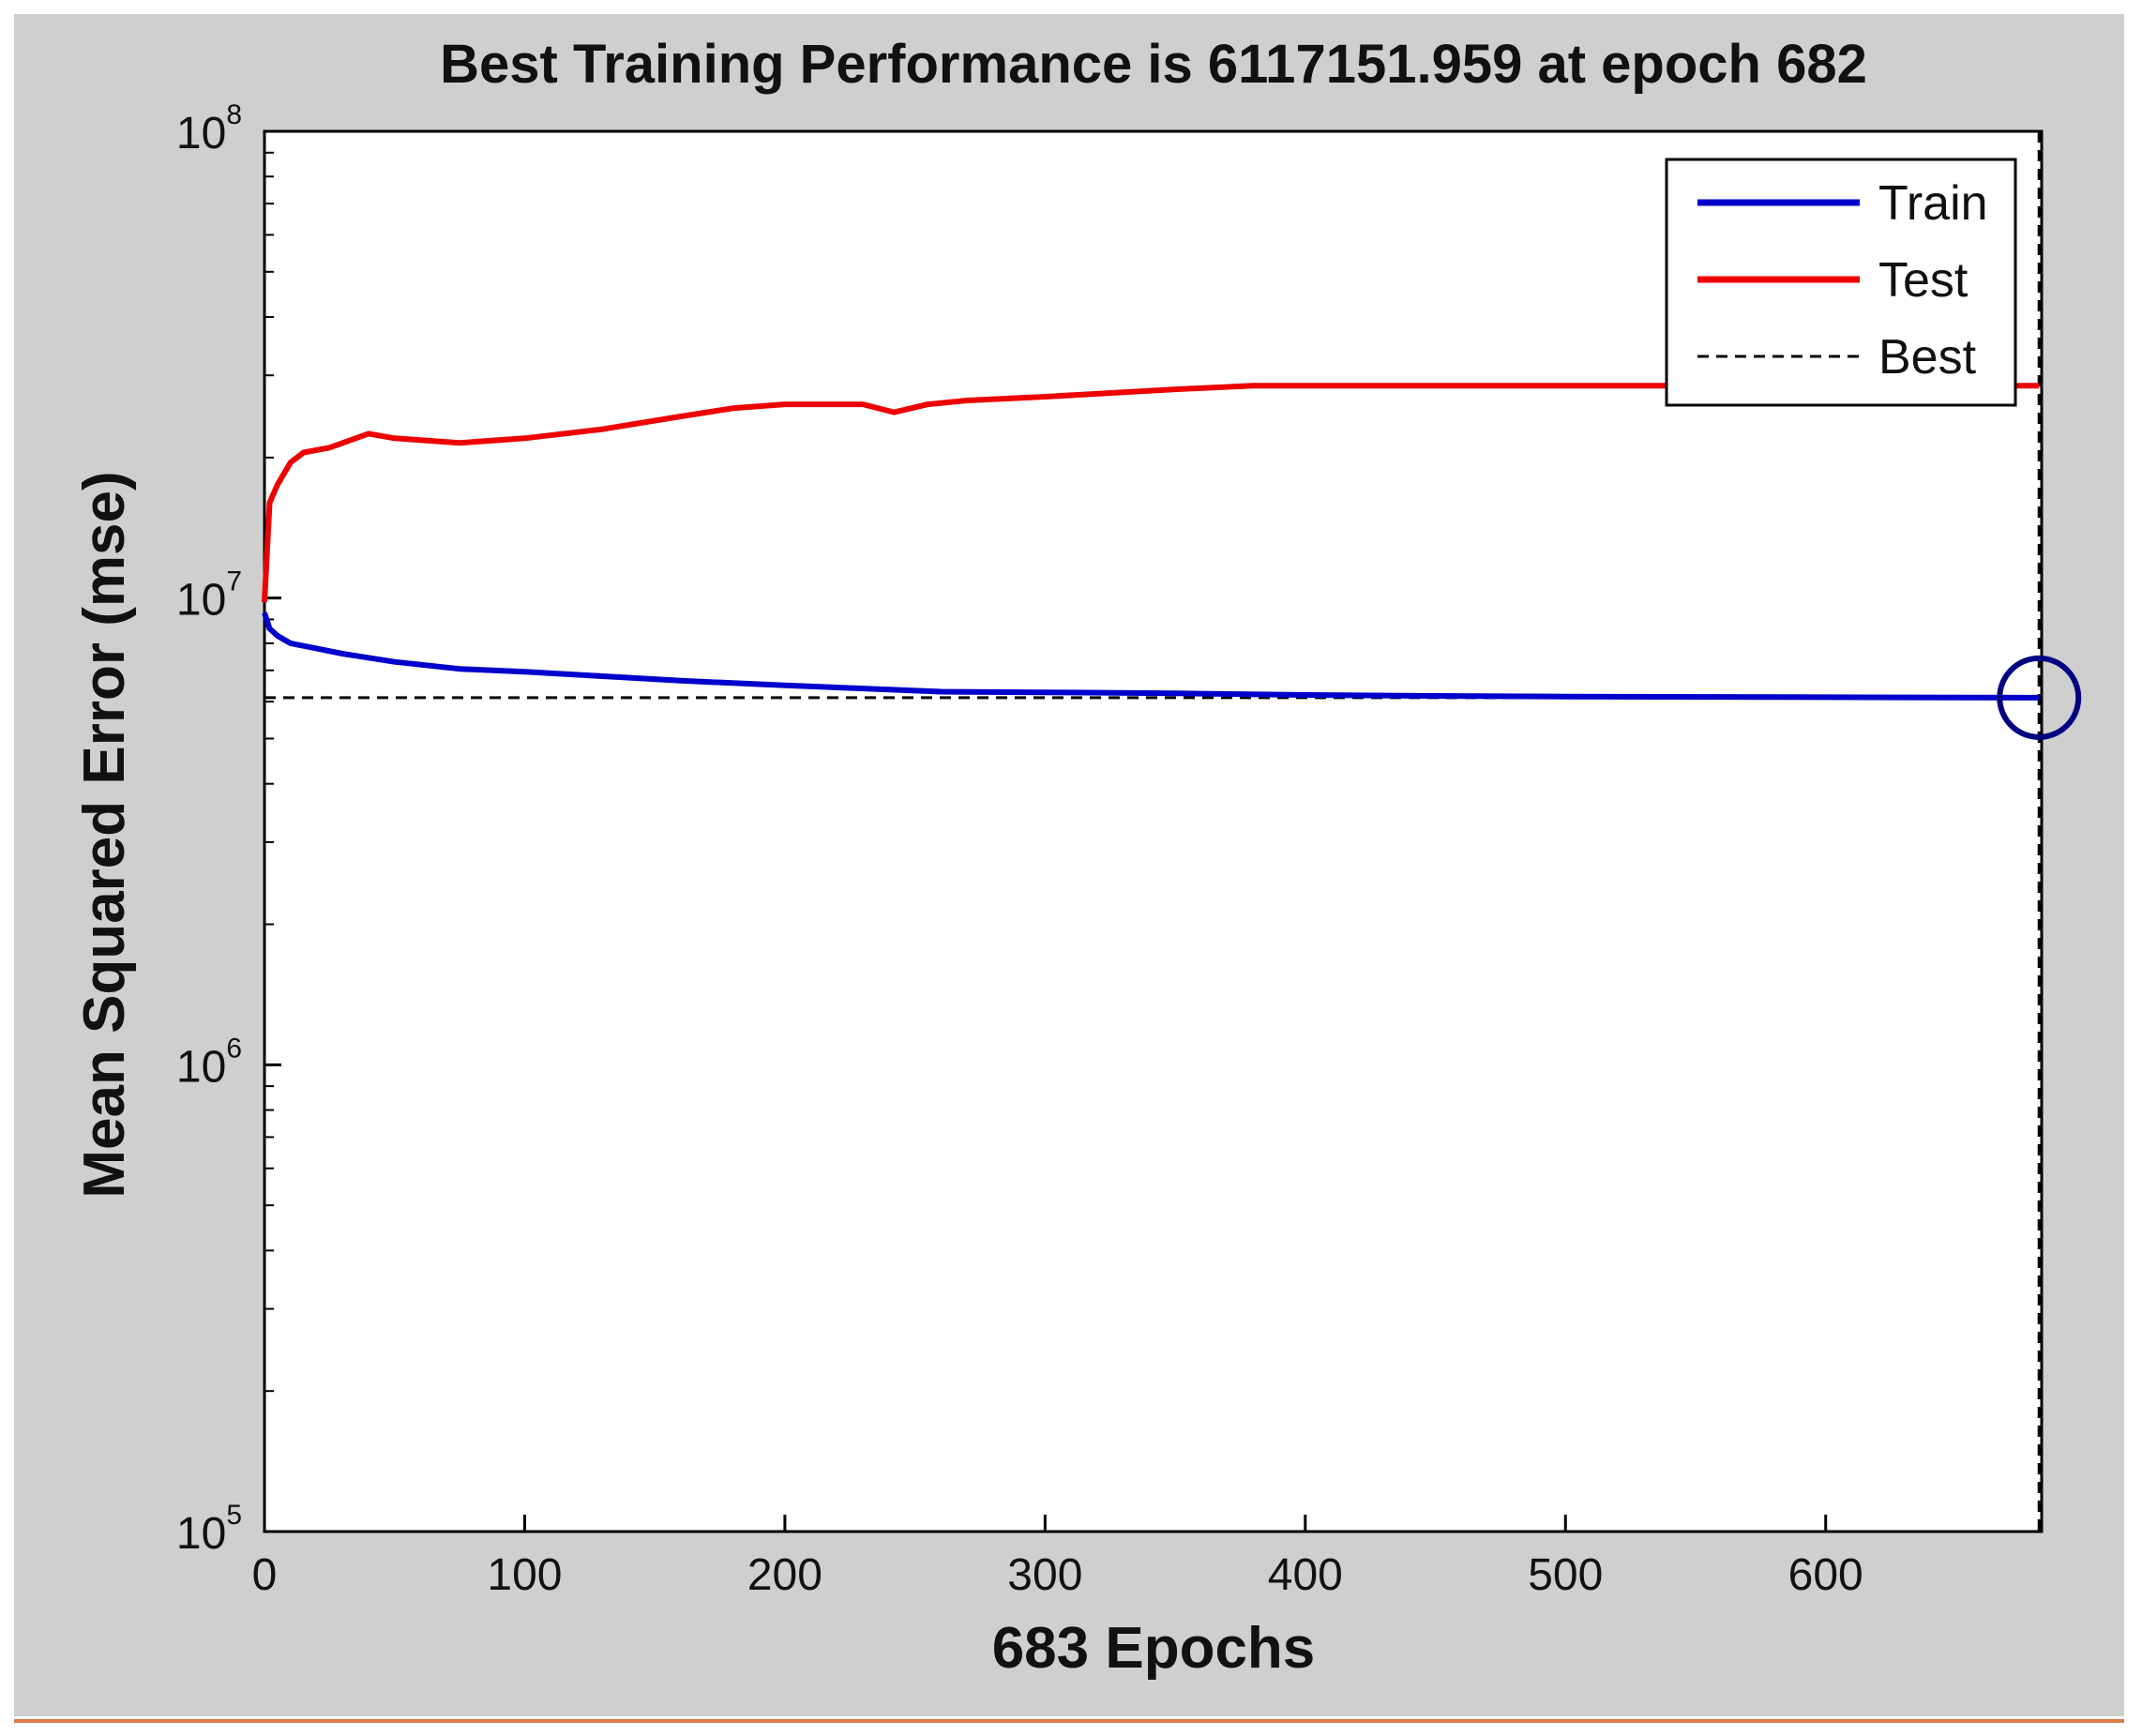 This screenshot has width=2142, height=1736. Describe the element at coordinates (1305, 1575) in the screenshot. I see `x-tick-label: 400` at that location.